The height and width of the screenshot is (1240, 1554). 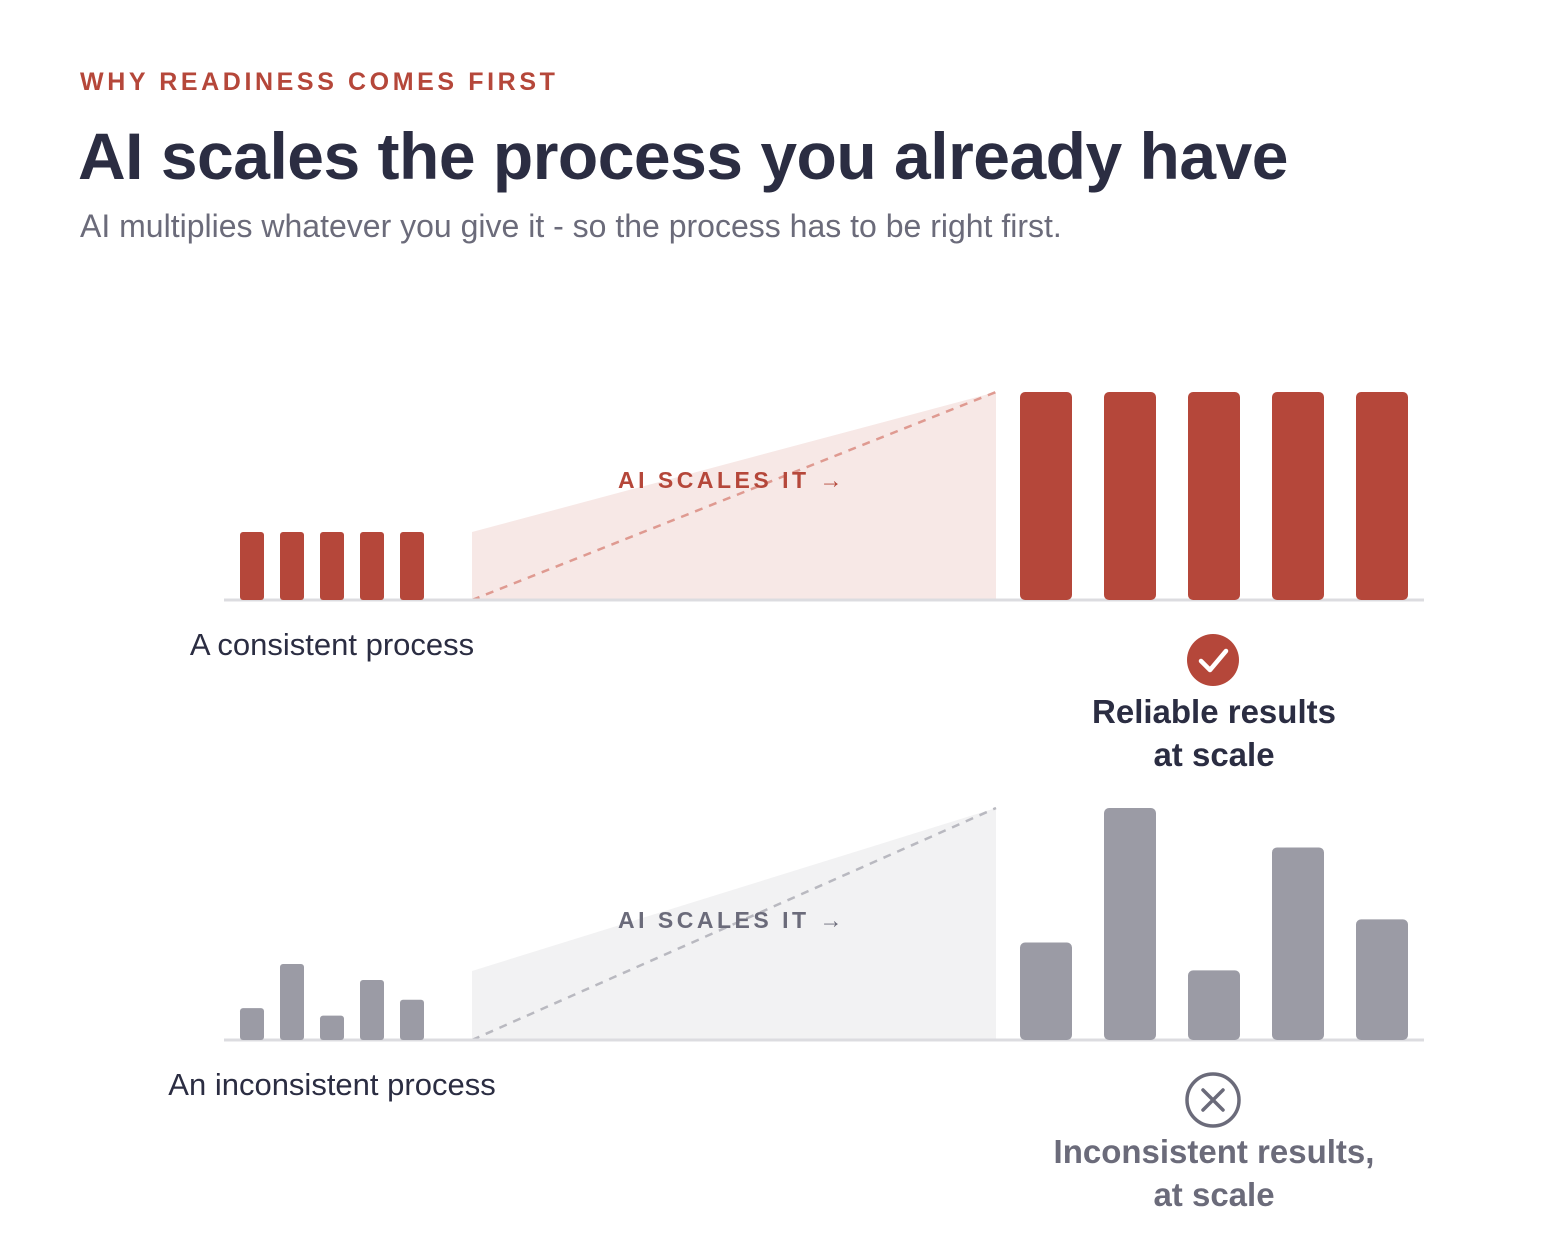 I want to click on input-label: An inconsistent process, so click(x=331, y=1084).